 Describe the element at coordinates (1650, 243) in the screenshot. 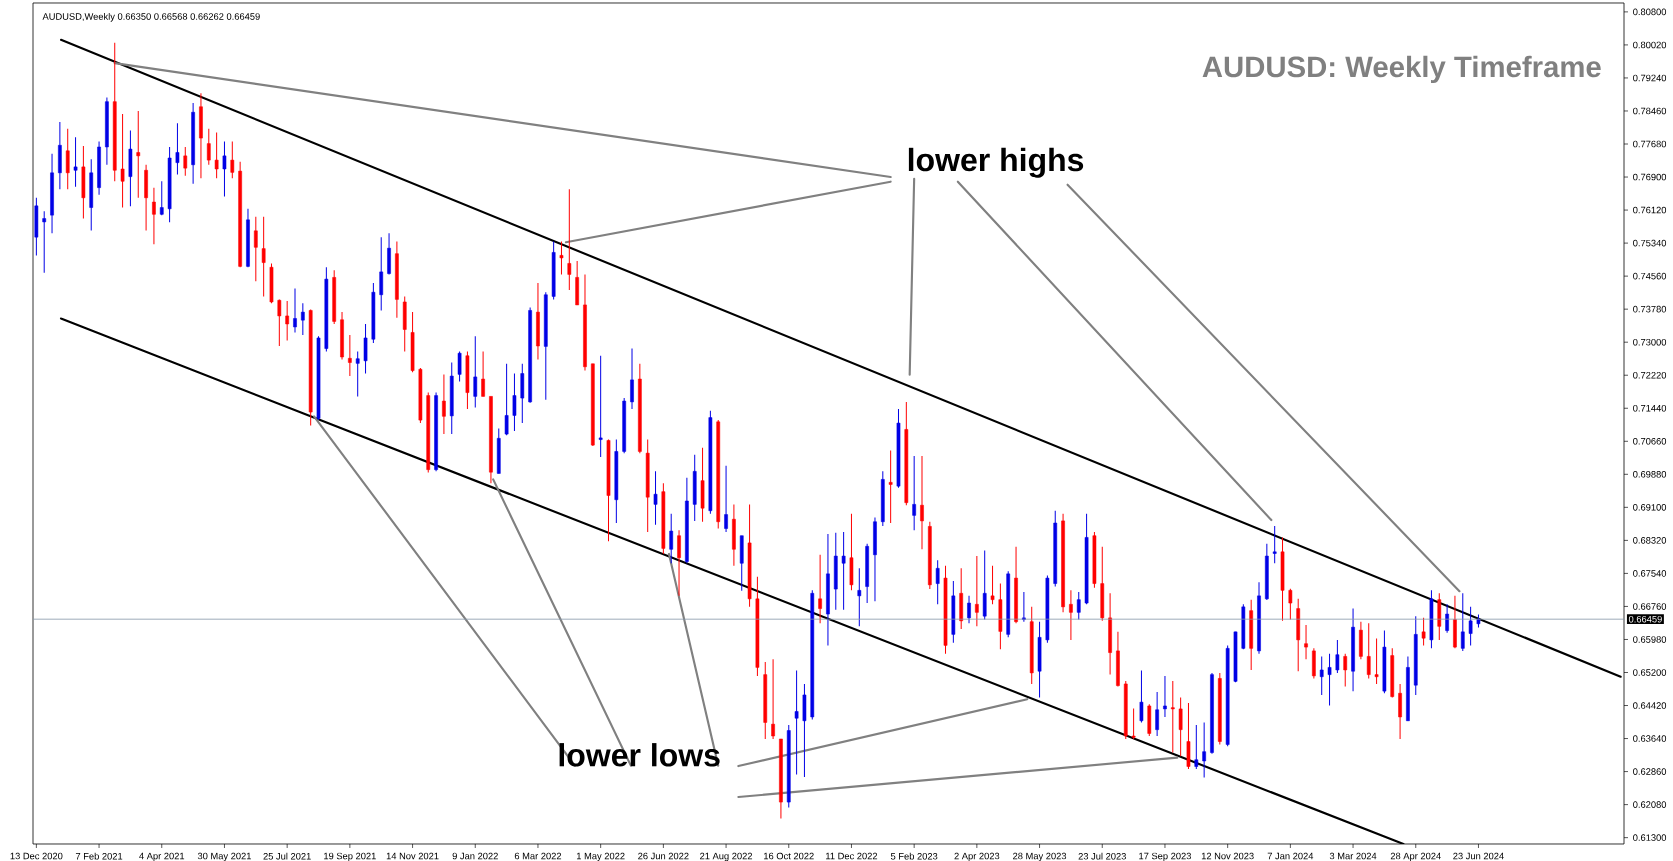

I see `y-tick-label: 0.75340` at that location.